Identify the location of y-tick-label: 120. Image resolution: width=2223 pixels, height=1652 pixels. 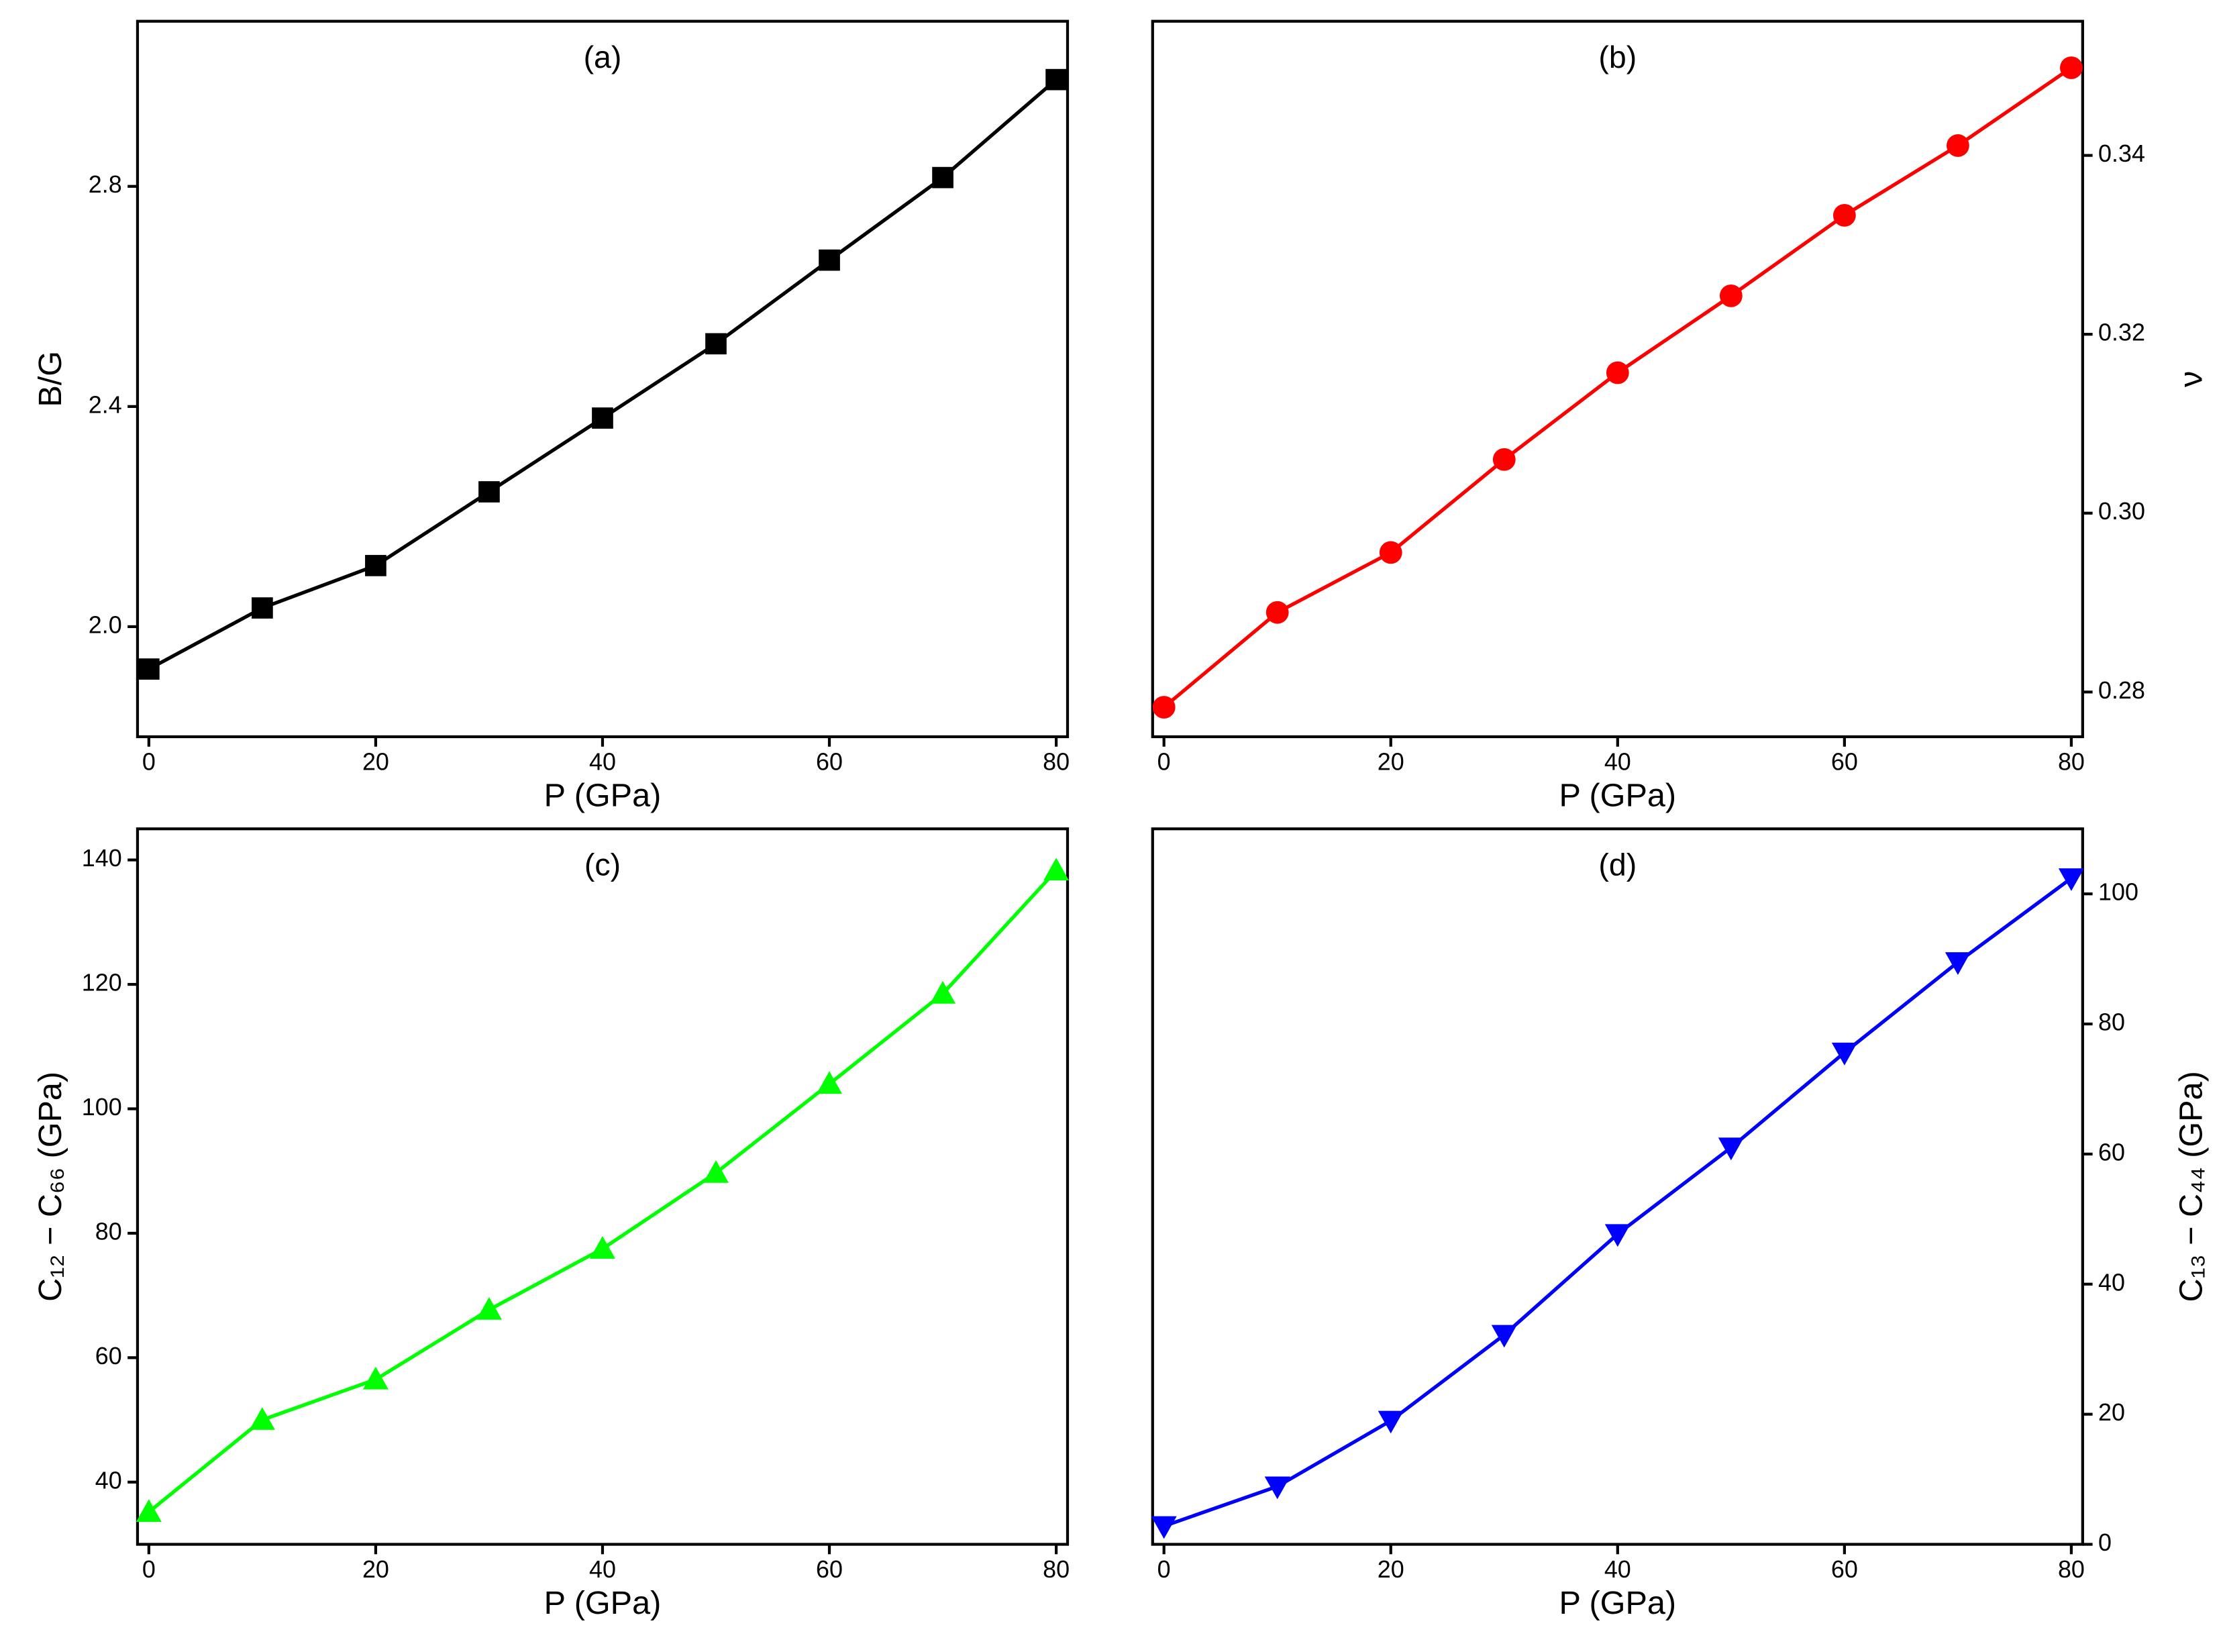
(102, 983).